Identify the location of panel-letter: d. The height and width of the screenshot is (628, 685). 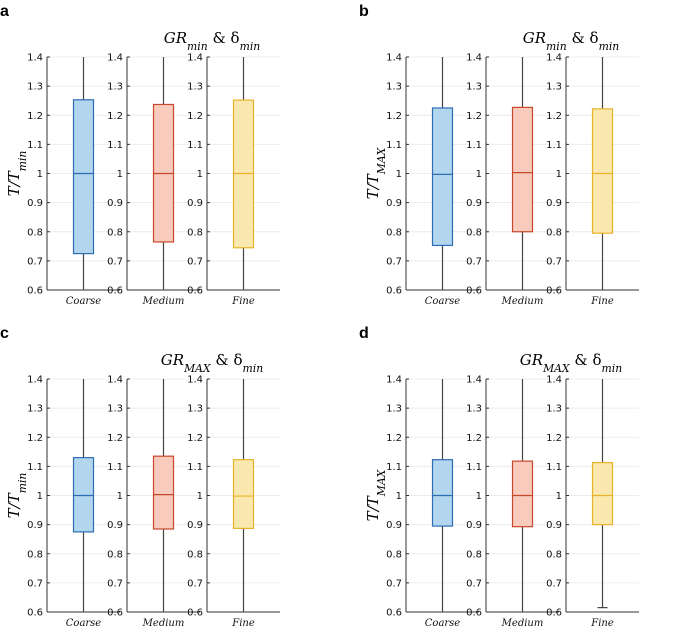
(364, 333).